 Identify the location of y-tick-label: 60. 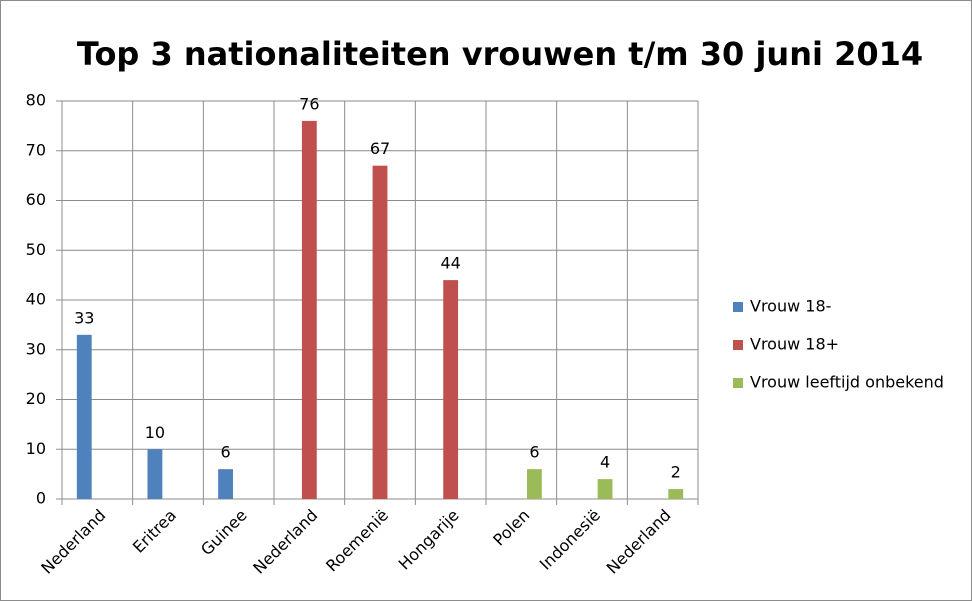
(36, 199).